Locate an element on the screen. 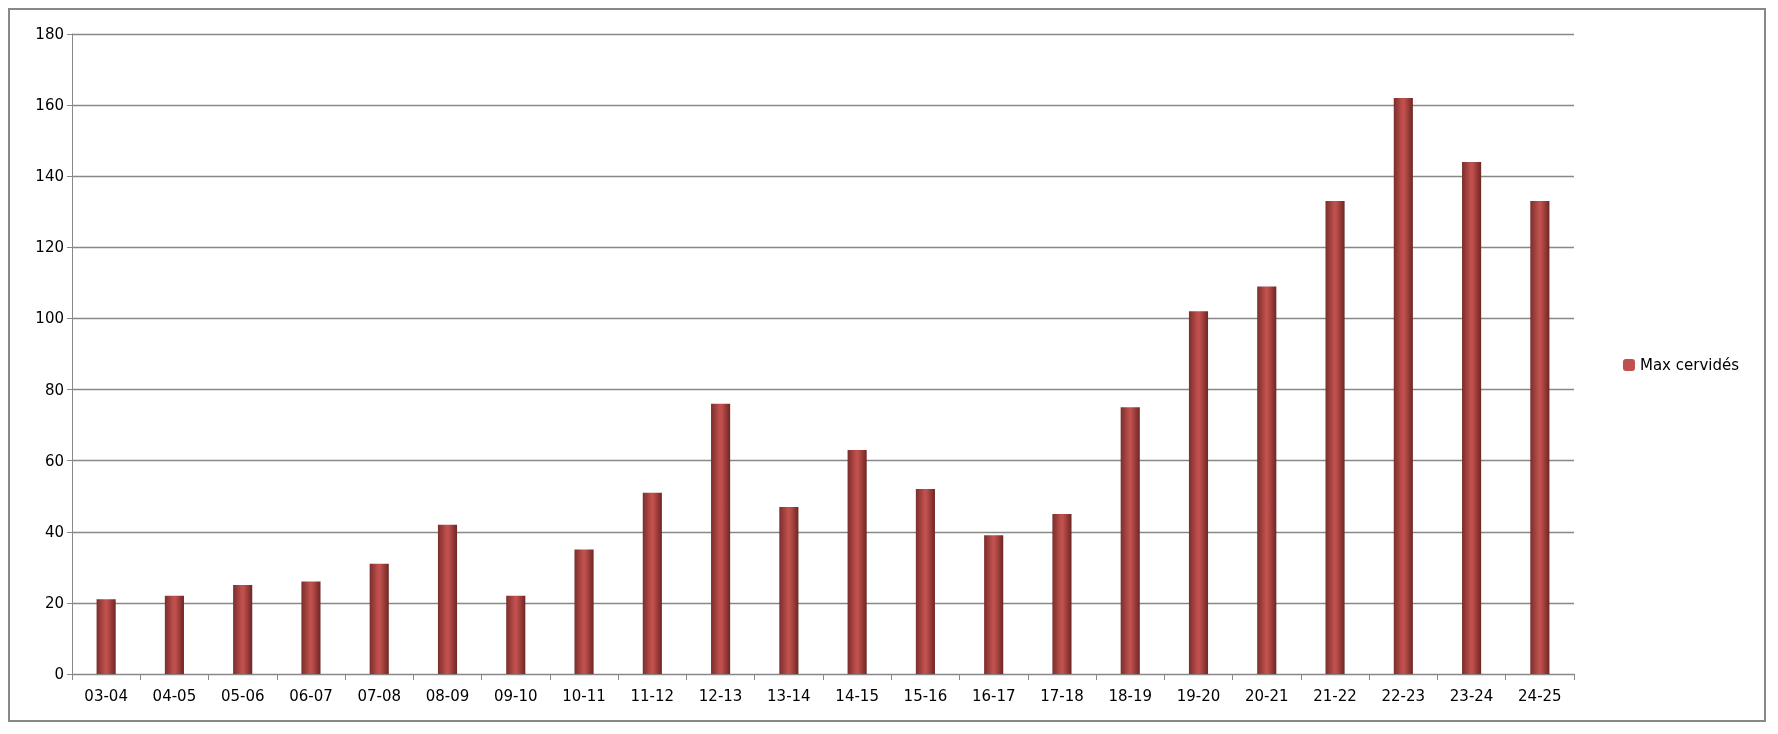 The height and width of the screenshot is (734, 1778). y-tick-label: 40 is located at coordinates (54, 531).